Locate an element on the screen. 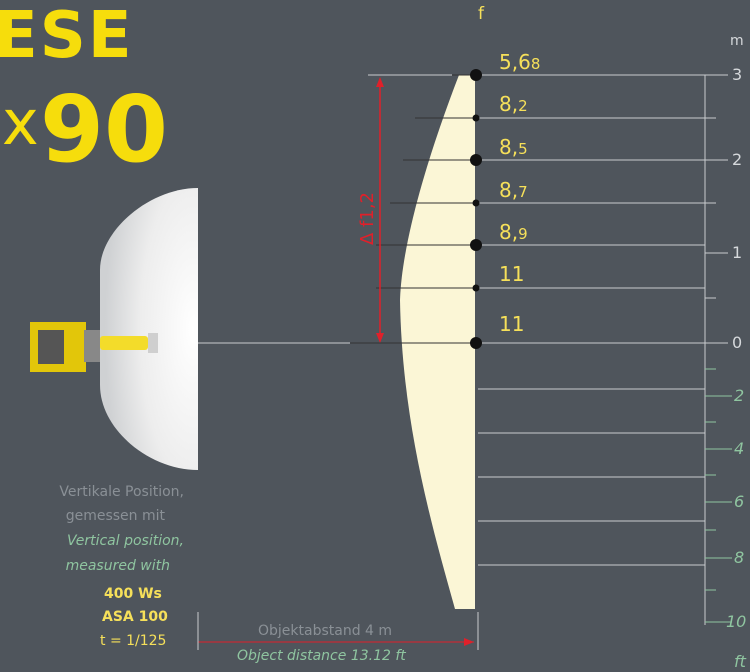 The height and width of the screenshot is (672, 750). delta-f-label: Δ f1,2 is located at coordinates (370, 205).